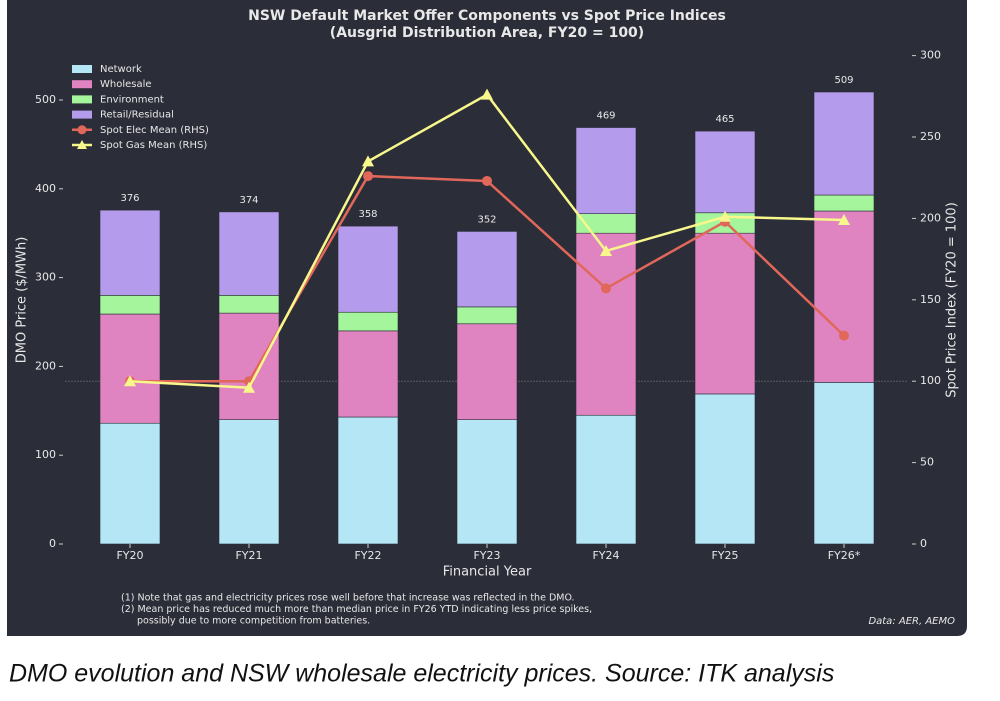  What do you see at coordinates (153, 145) in the screenshot?
I see `legend-label: Spot Gas Mean (RHS)` at bounding box center [153, 145].